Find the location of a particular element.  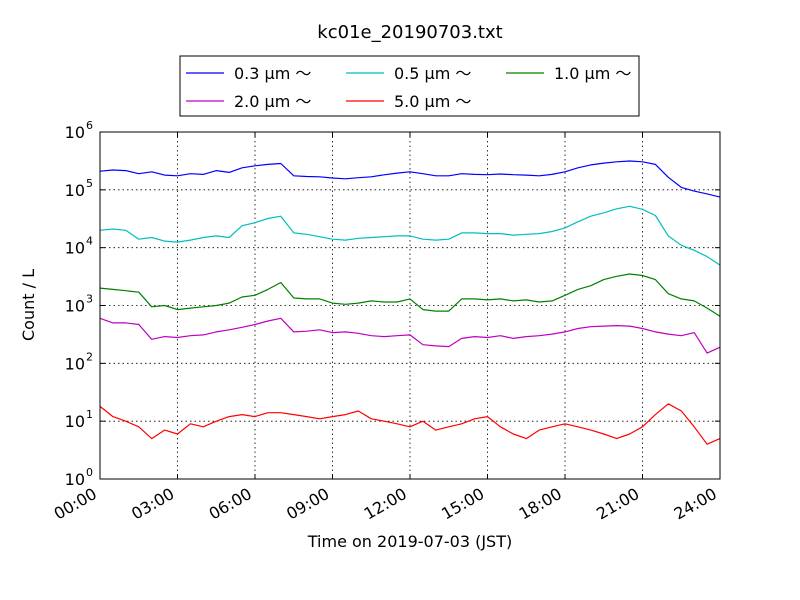

x-tick-label: 24:00 is located at coordinates (695, 504).